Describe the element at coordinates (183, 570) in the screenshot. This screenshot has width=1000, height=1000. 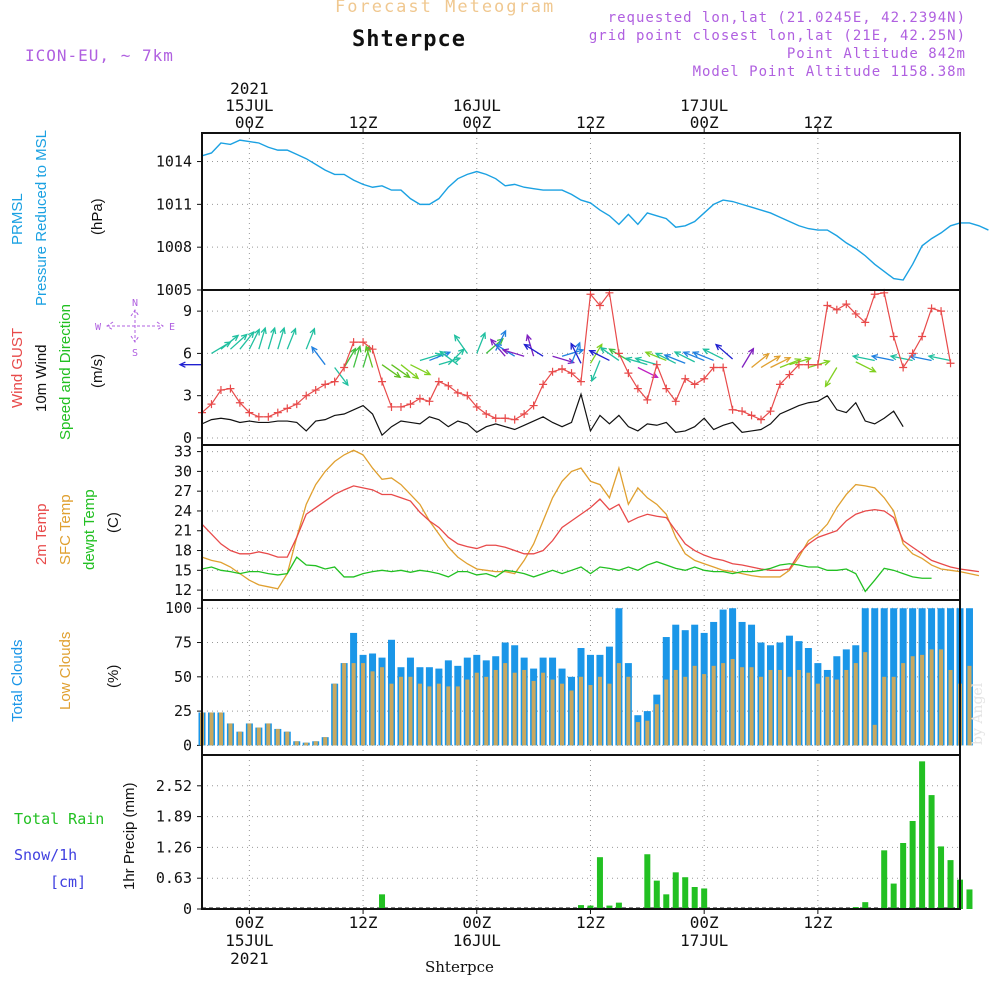
I see `y-tick-label: 15` at that location.